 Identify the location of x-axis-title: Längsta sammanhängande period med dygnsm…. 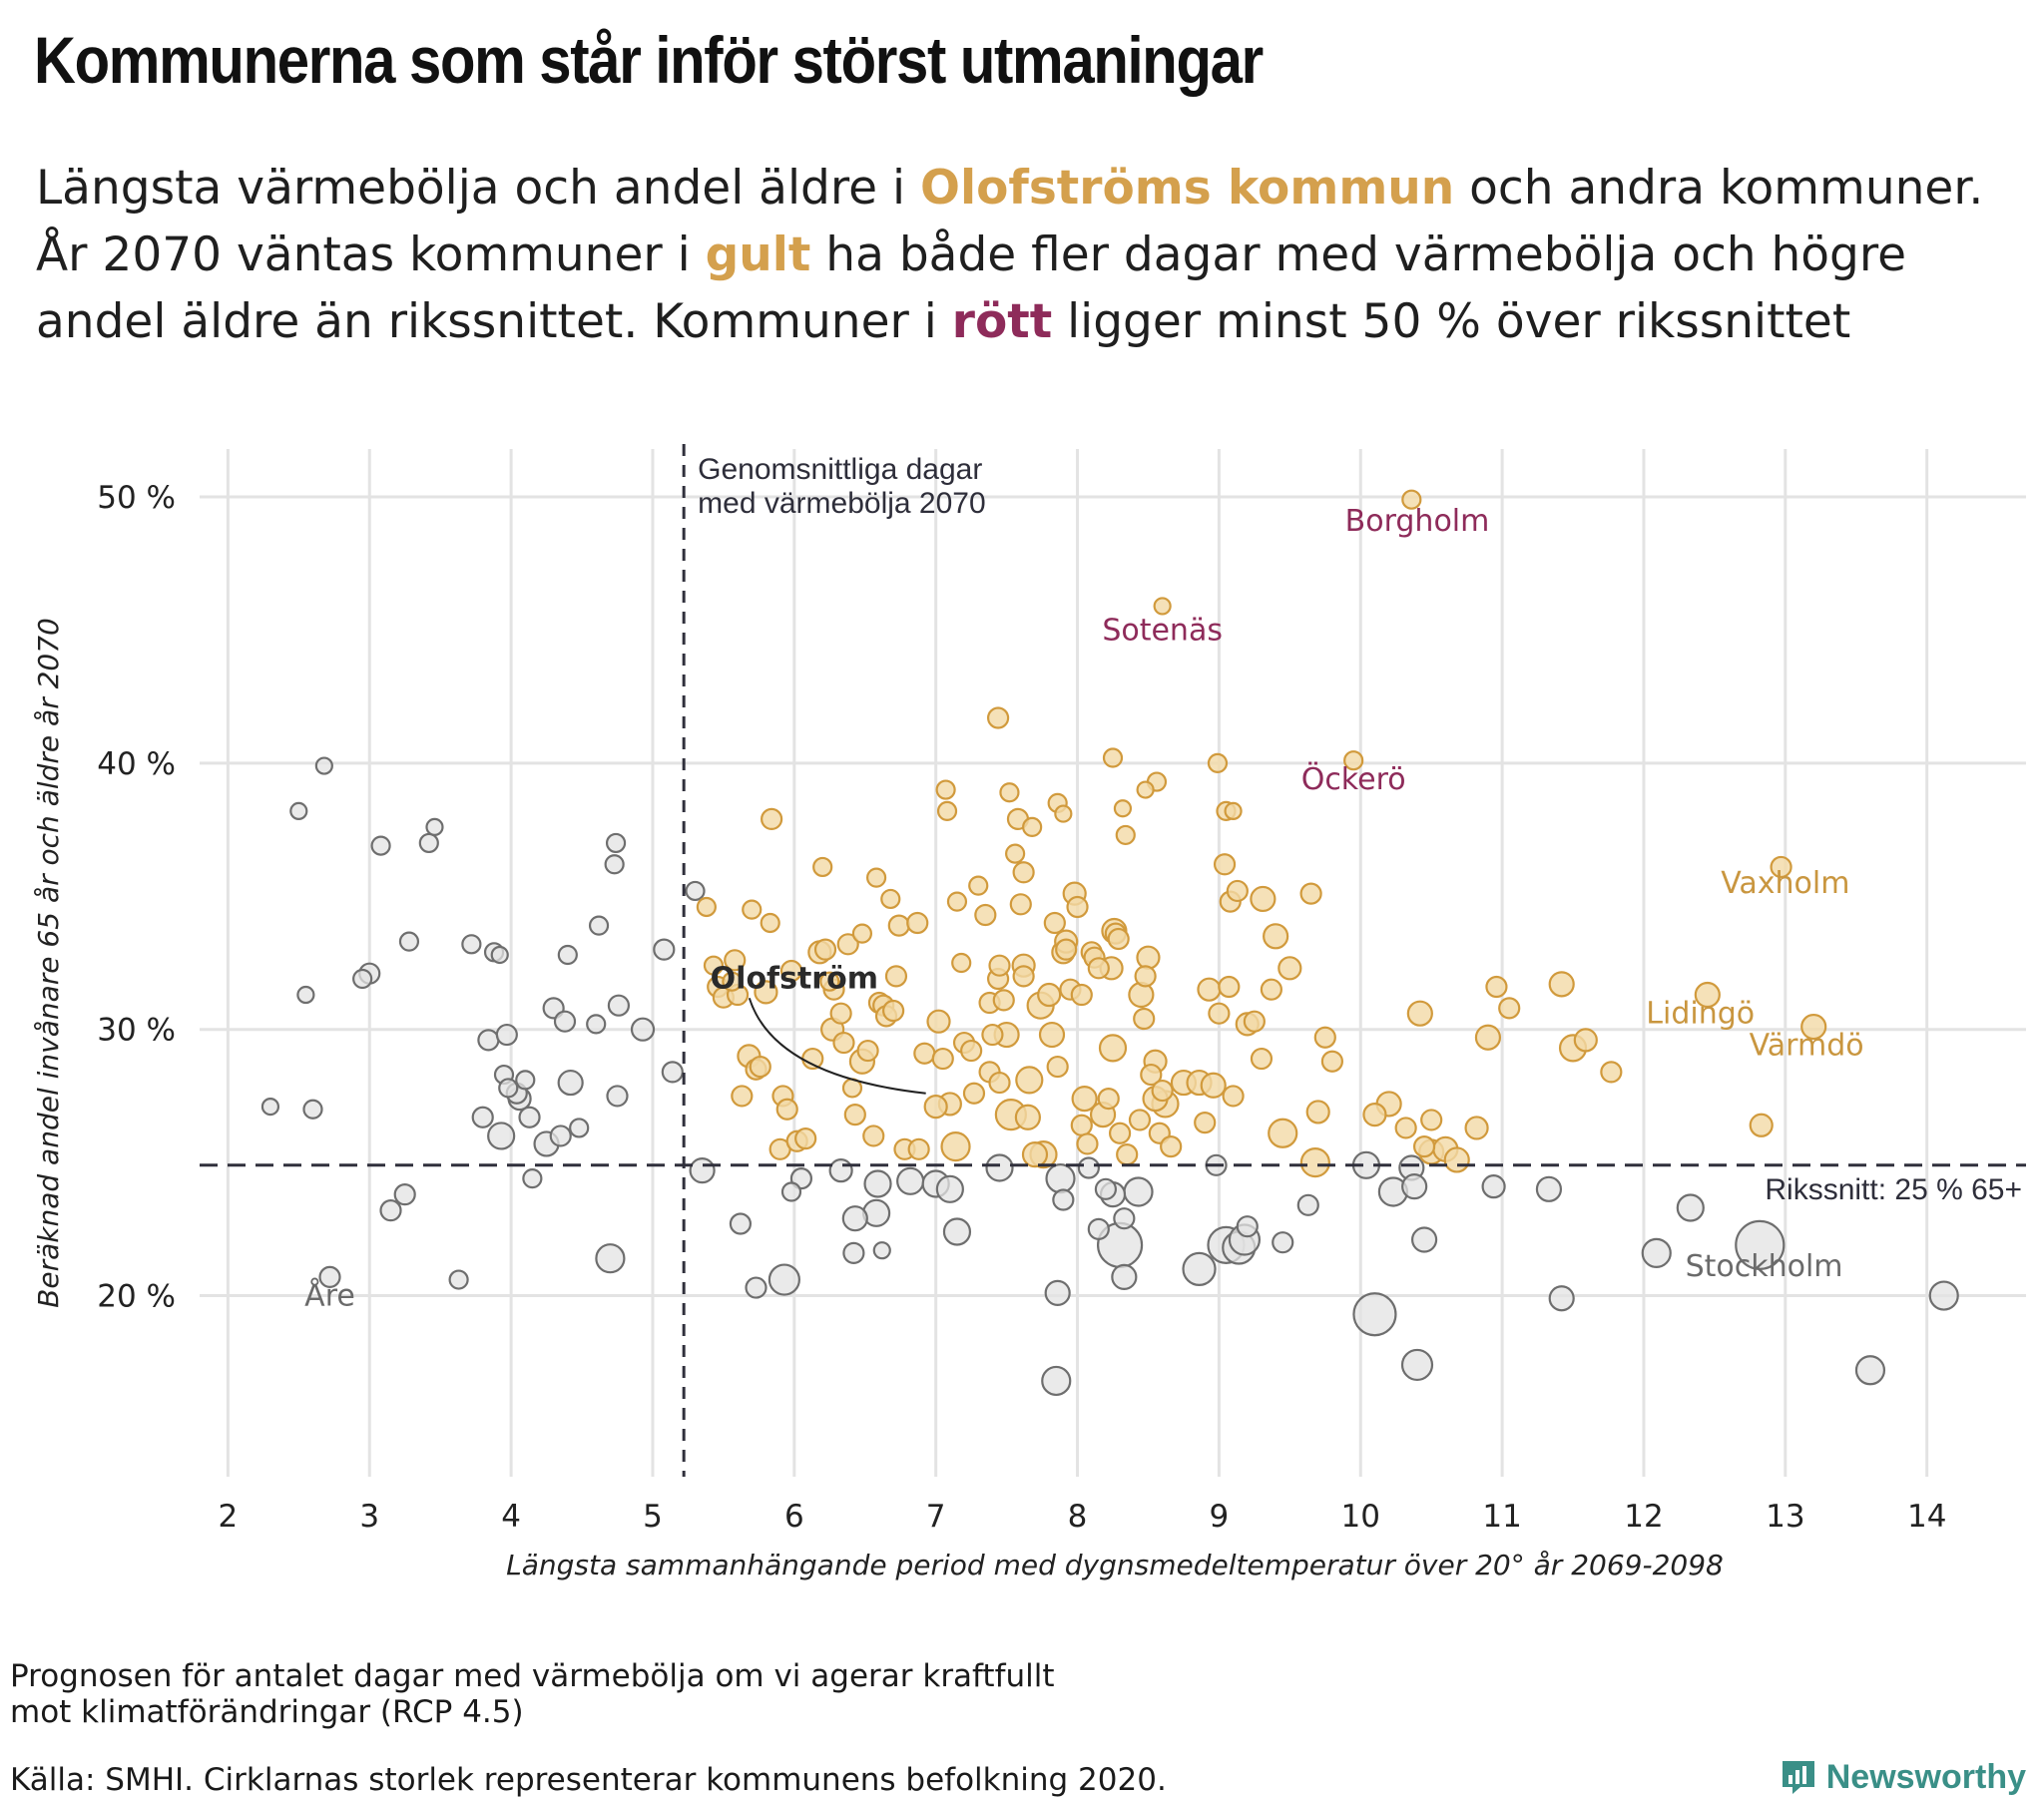
(1115, 1565).